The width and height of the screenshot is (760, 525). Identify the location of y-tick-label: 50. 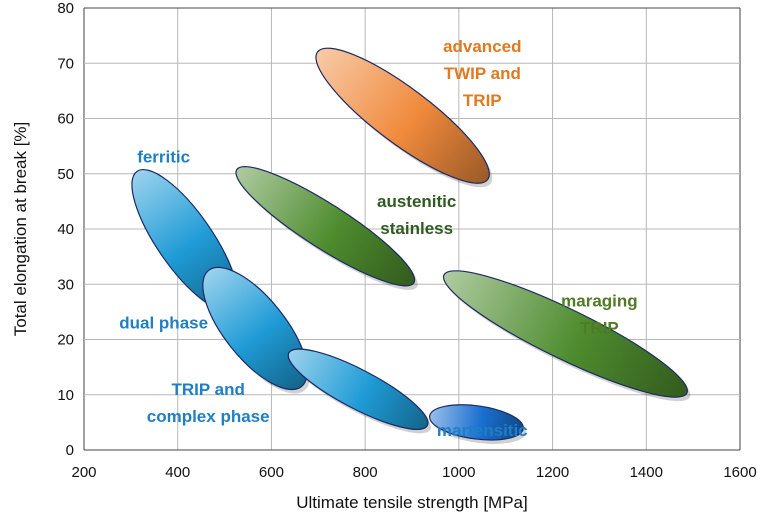
(65, 174).